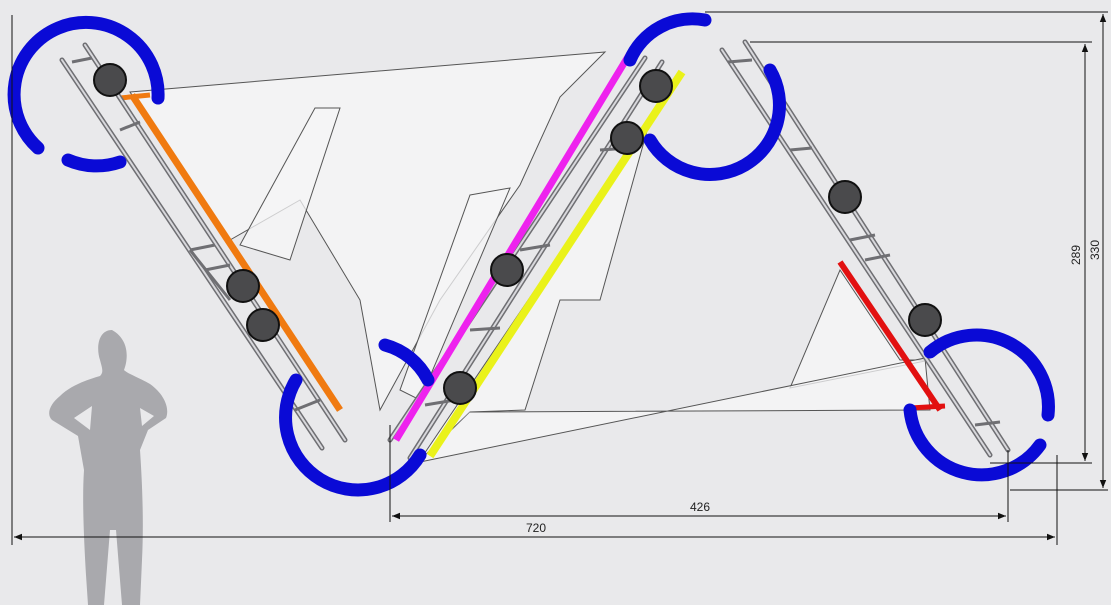 This screenshot has width=1111, height=605. I want to click on panel-edge, so click(675, 410).